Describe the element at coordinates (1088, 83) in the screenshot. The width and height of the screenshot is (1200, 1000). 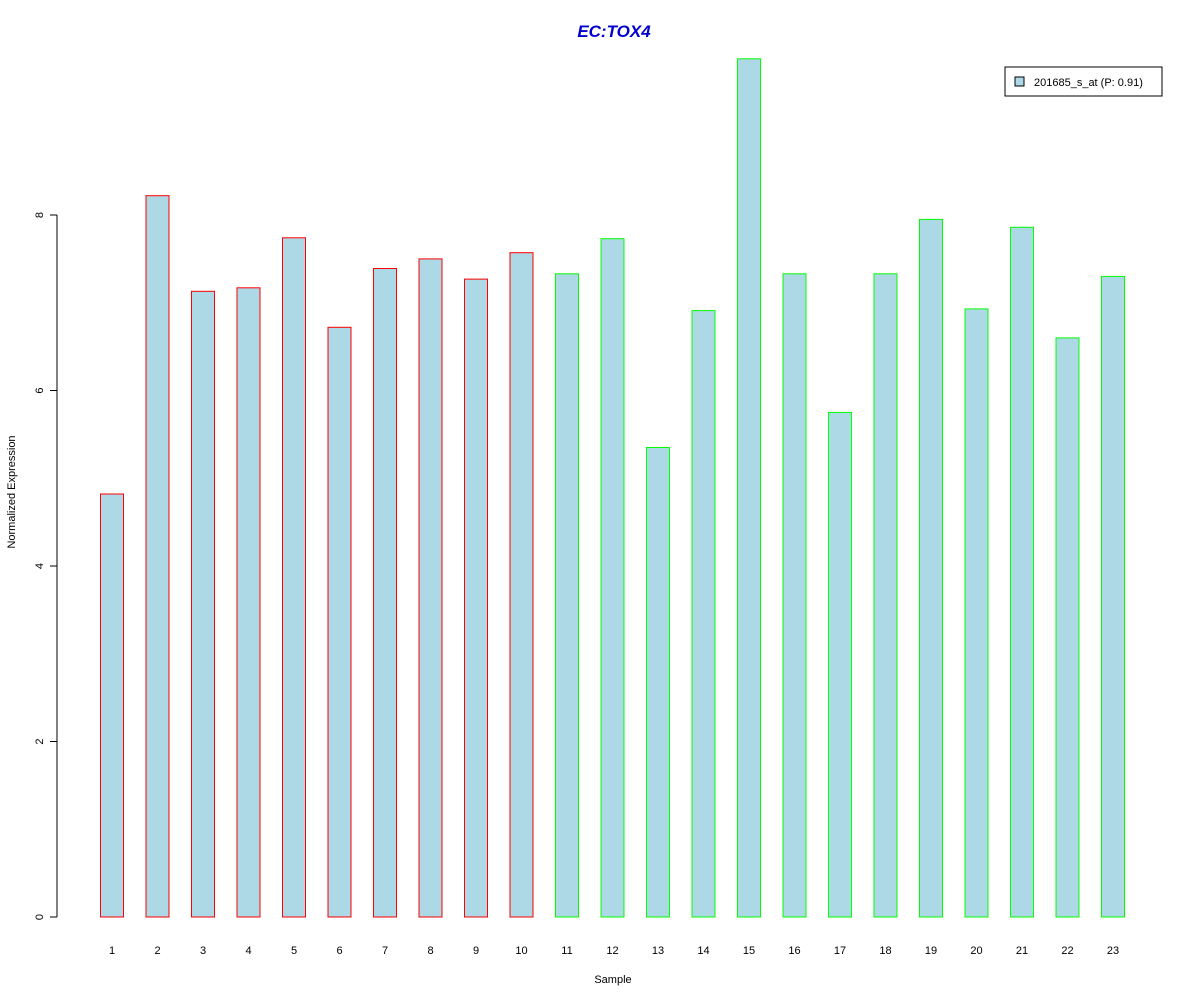
I see `legend-label: 201685_s_at (P: 0.91)` at that location.